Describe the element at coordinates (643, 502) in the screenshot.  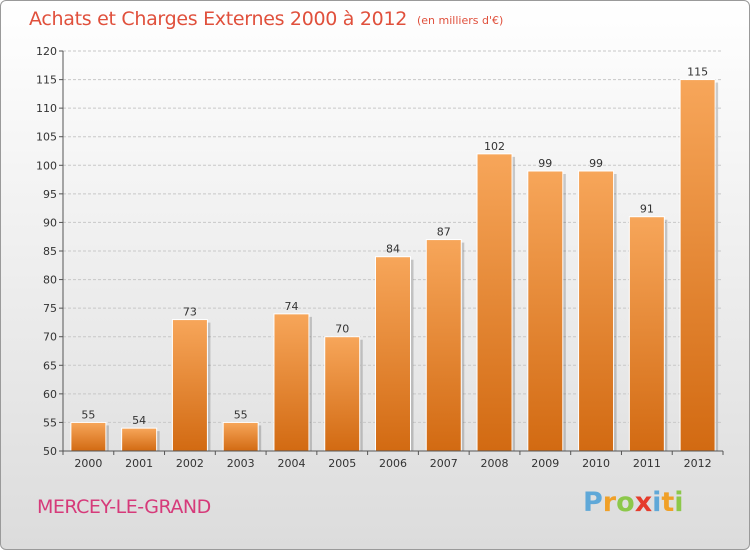
I see `logo-letter: x` at that location.